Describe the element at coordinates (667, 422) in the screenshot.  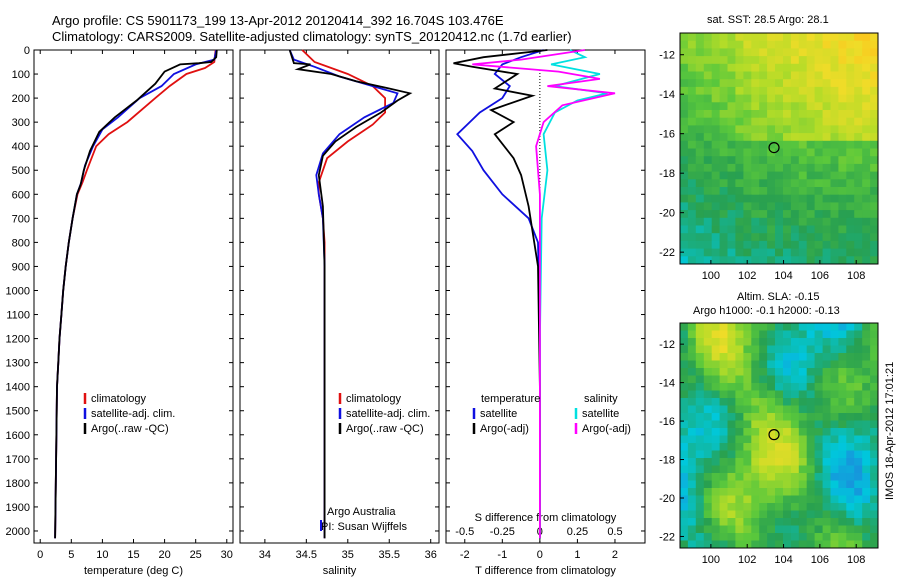
I see `sla-map-ytick-label: -16` at that location.